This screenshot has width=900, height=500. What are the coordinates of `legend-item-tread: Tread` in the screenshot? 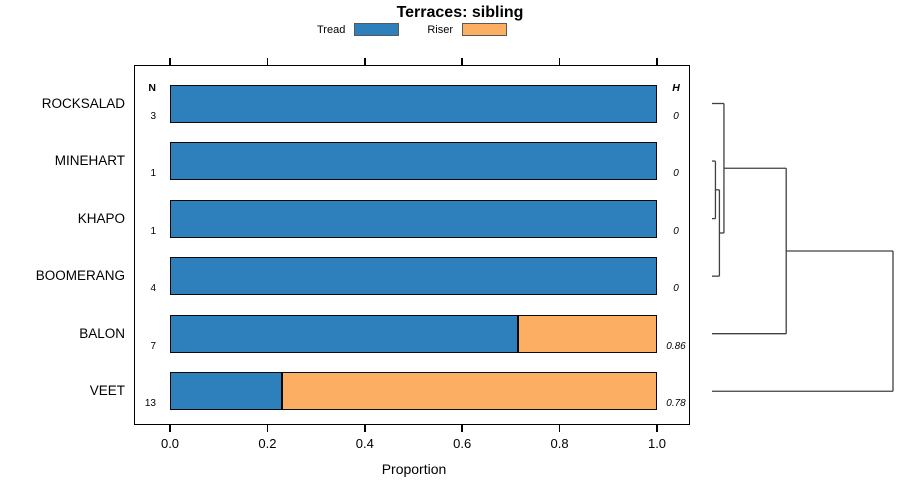 It's located at (358, 29).